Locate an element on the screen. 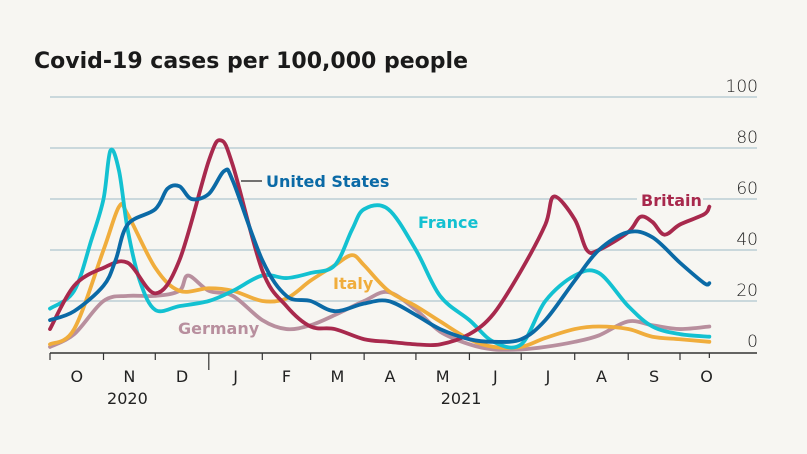  y-tick-label: 0 is located at coordinates (752, 342).